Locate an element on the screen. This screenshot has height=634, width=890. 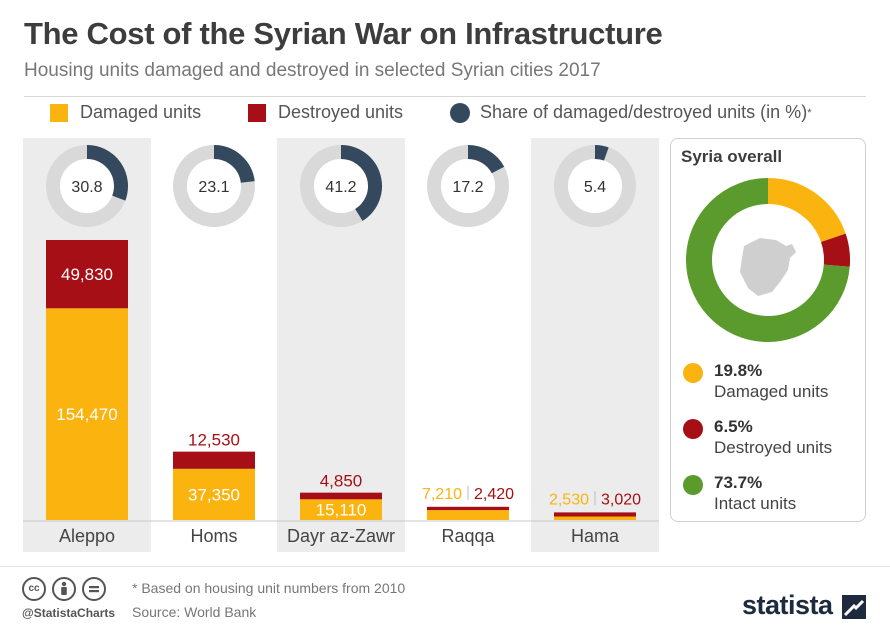
label-damaged-homs: 37,350 is located at coordinates (214, 494).